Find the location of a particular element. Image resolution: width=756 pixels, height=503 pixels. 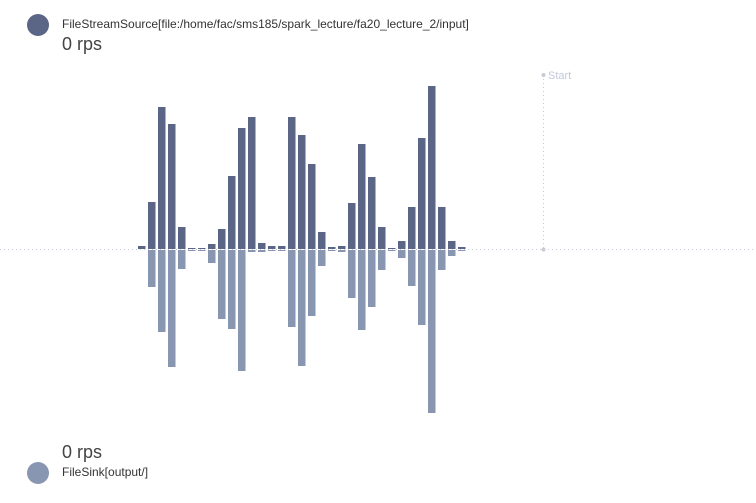

start-marker-base-dot is located at coordinates (543, 249).